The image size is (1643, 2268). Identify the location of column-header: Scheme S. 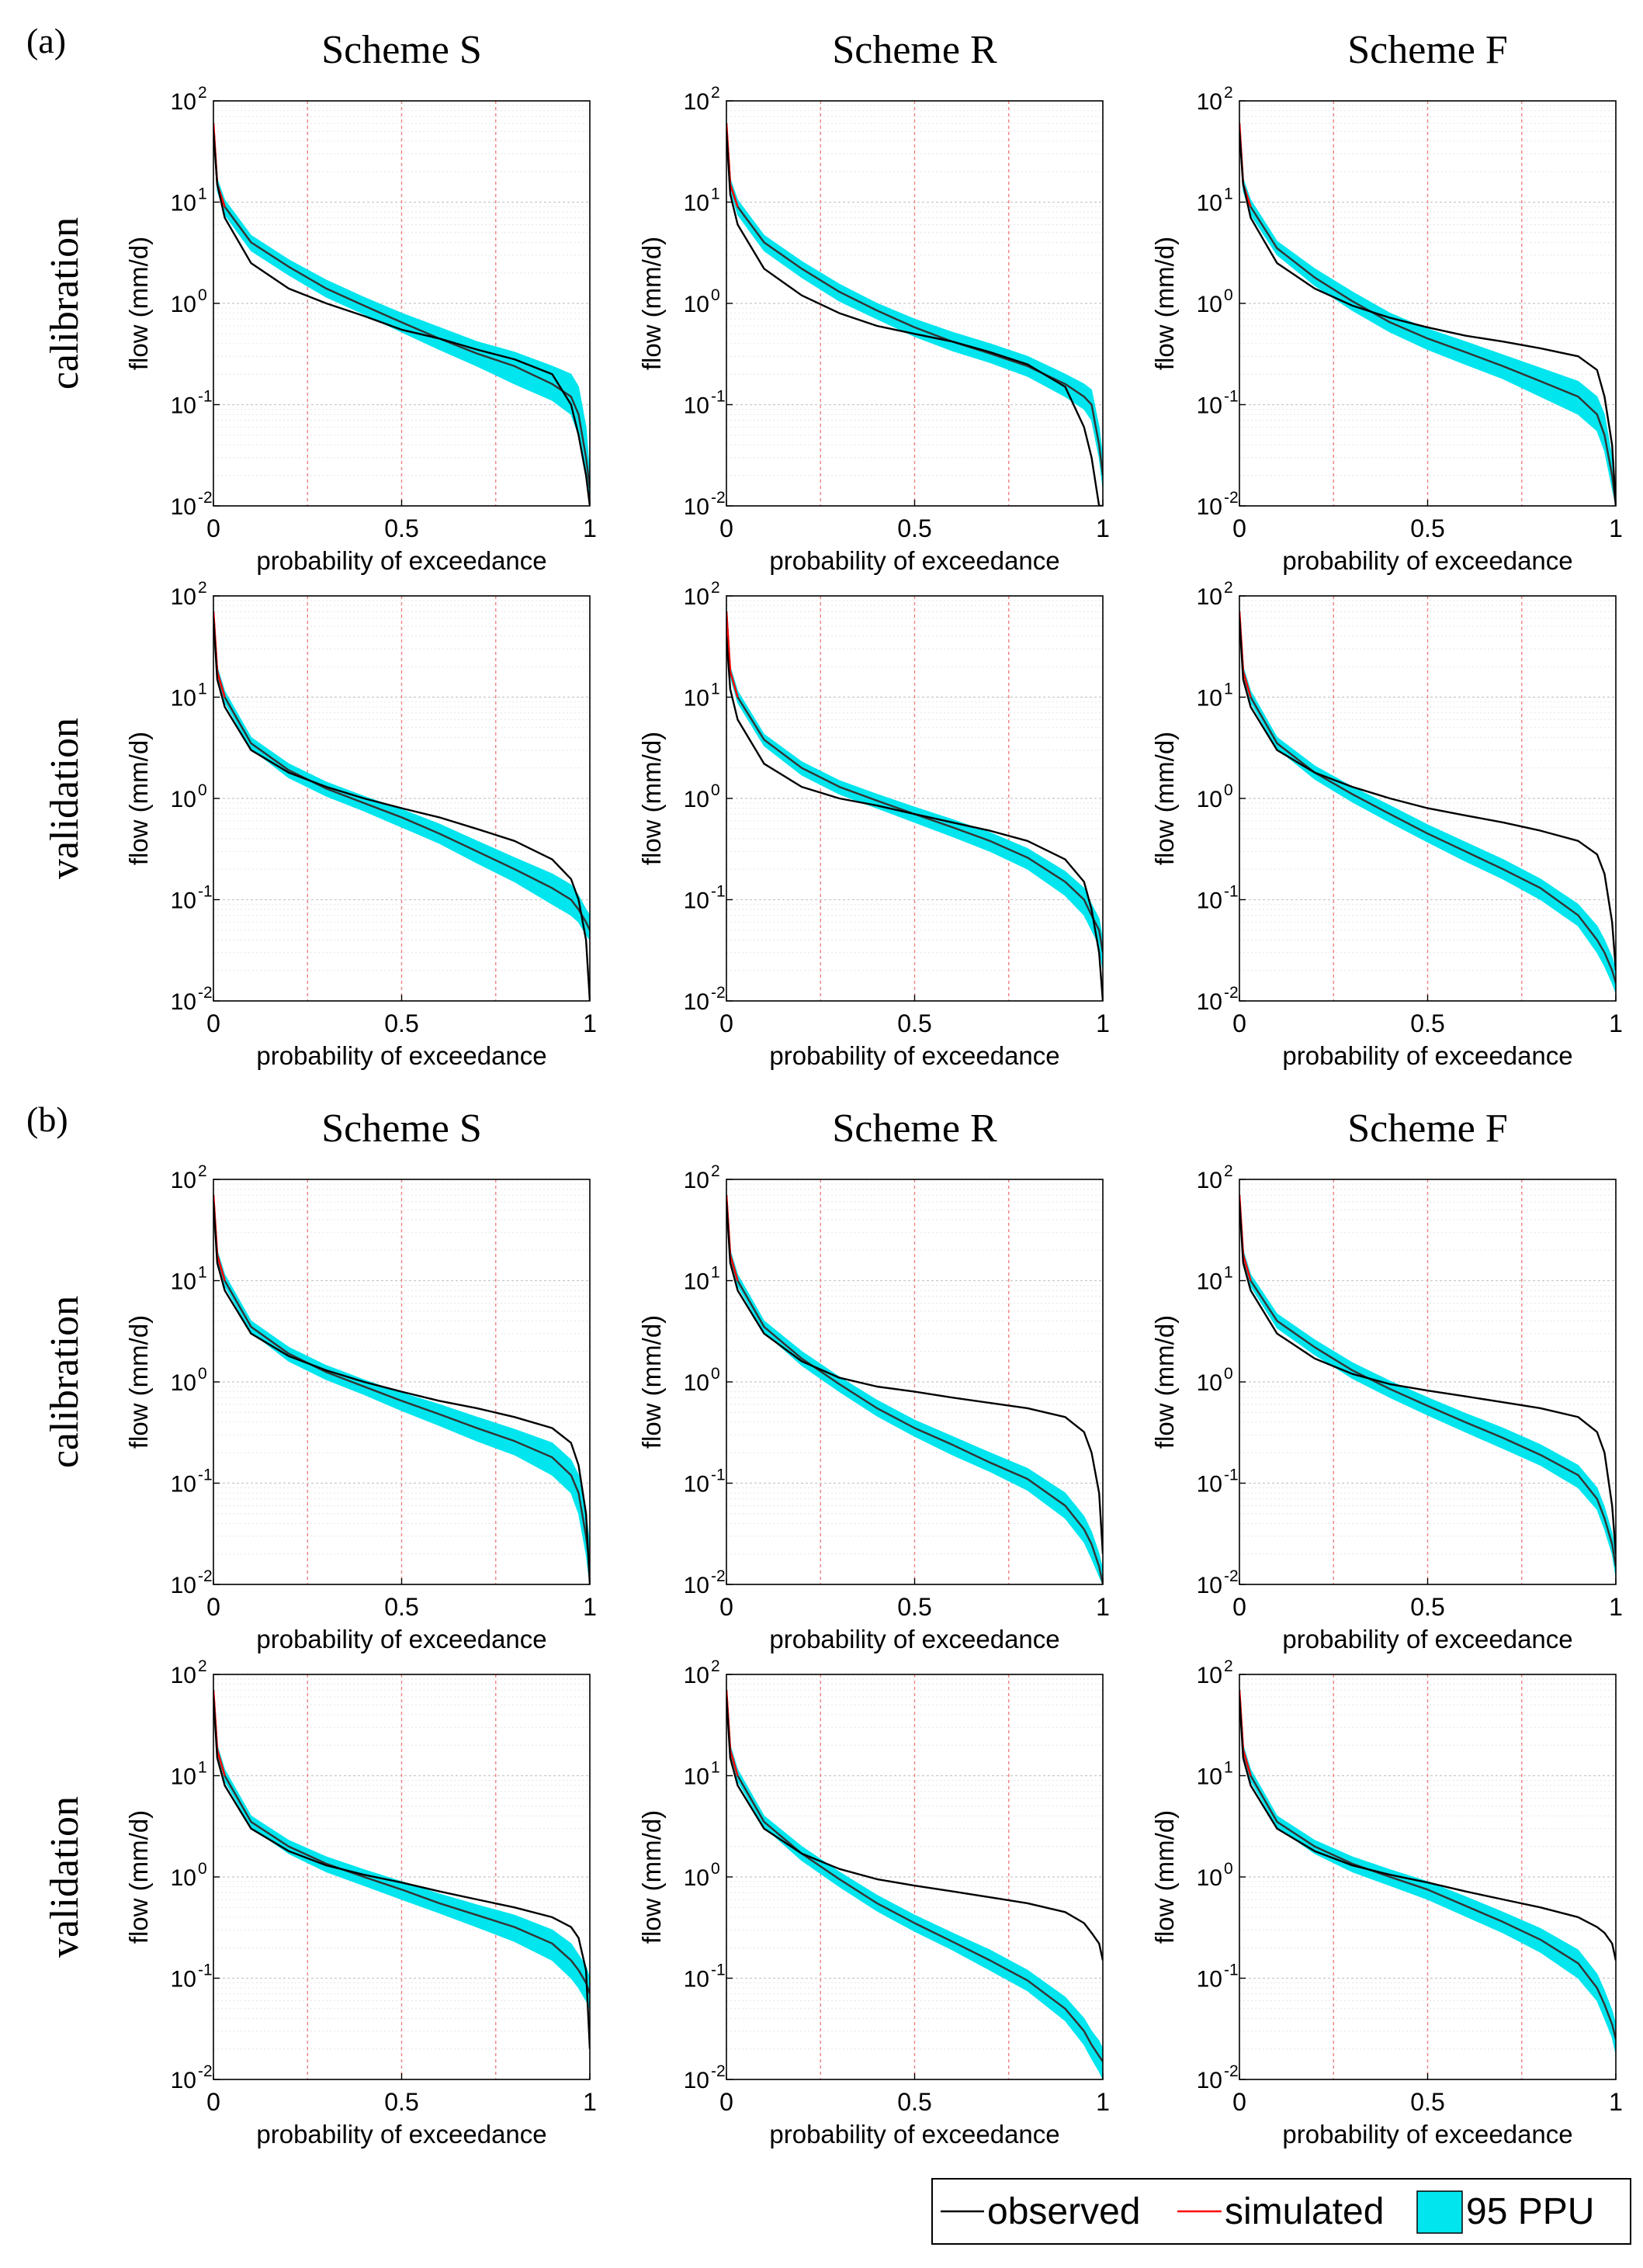
(401, 1128).